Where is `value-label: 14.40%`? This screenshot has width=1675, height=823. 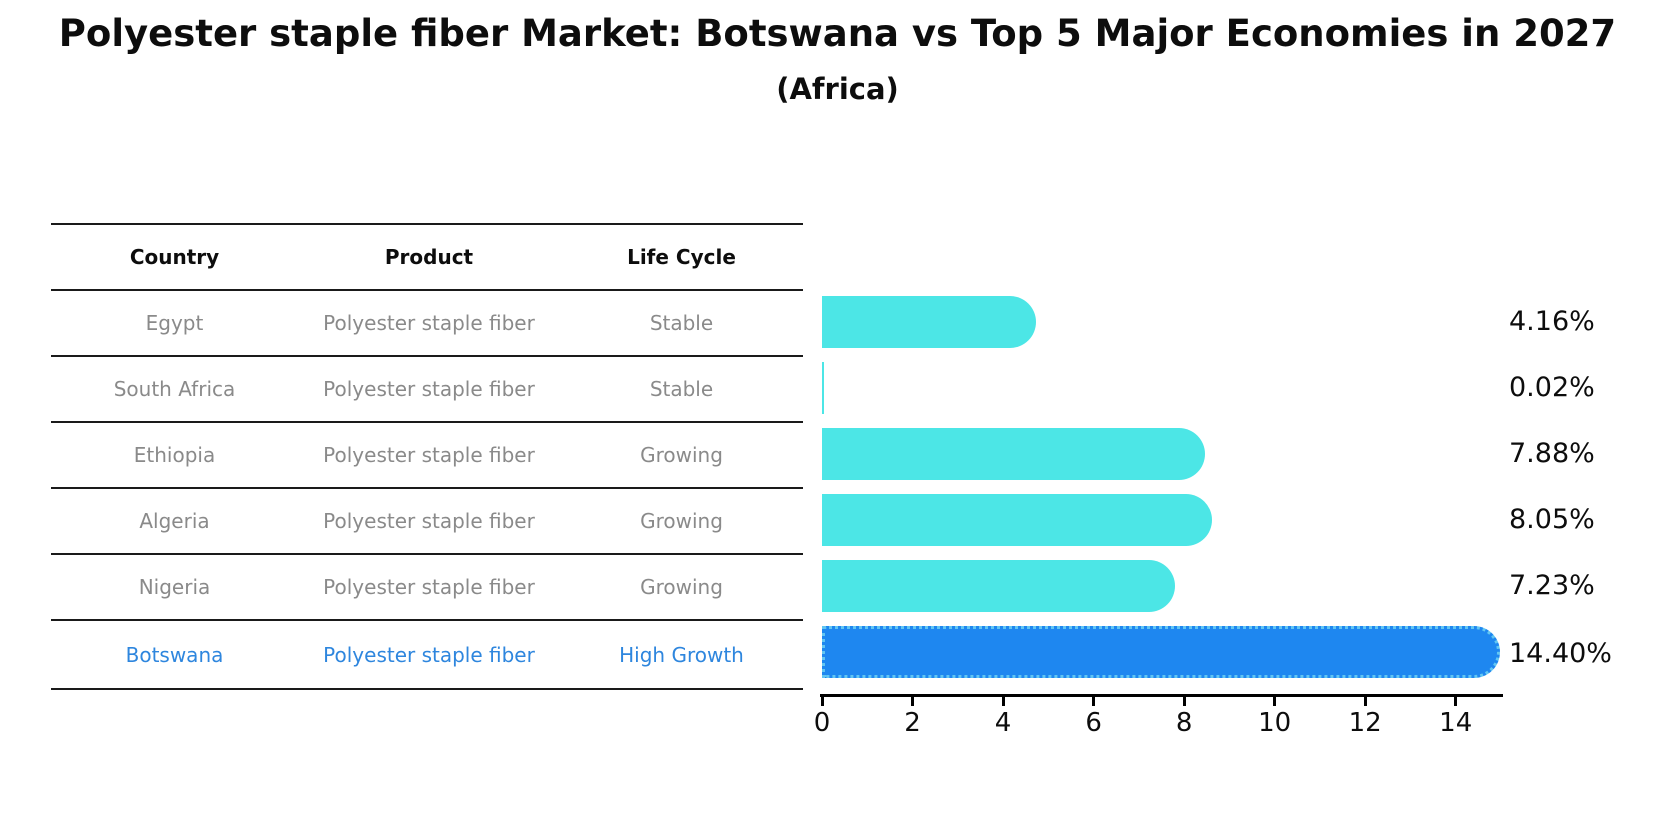 value-label: 14.40% is located at coordinates (1560, 653).